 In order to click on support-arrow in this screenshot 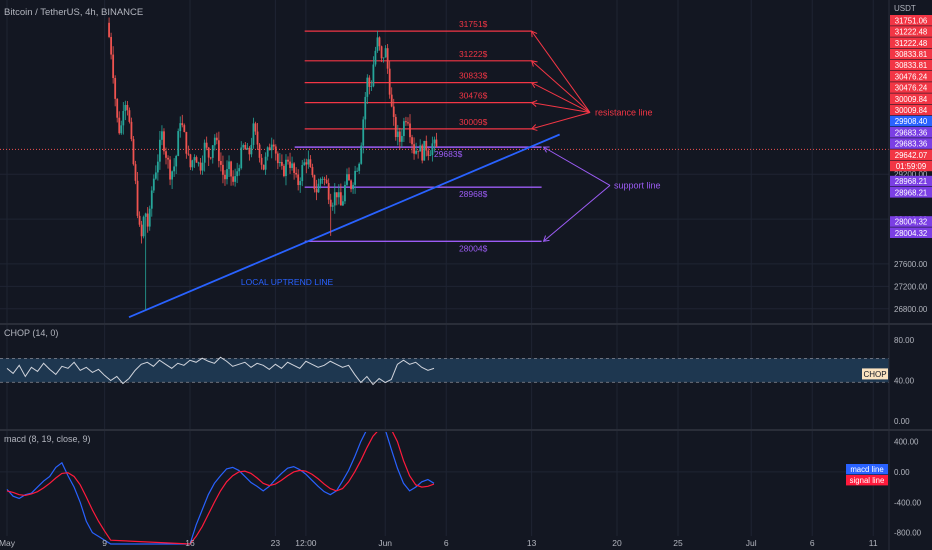, I will do `click(577, 213)`.